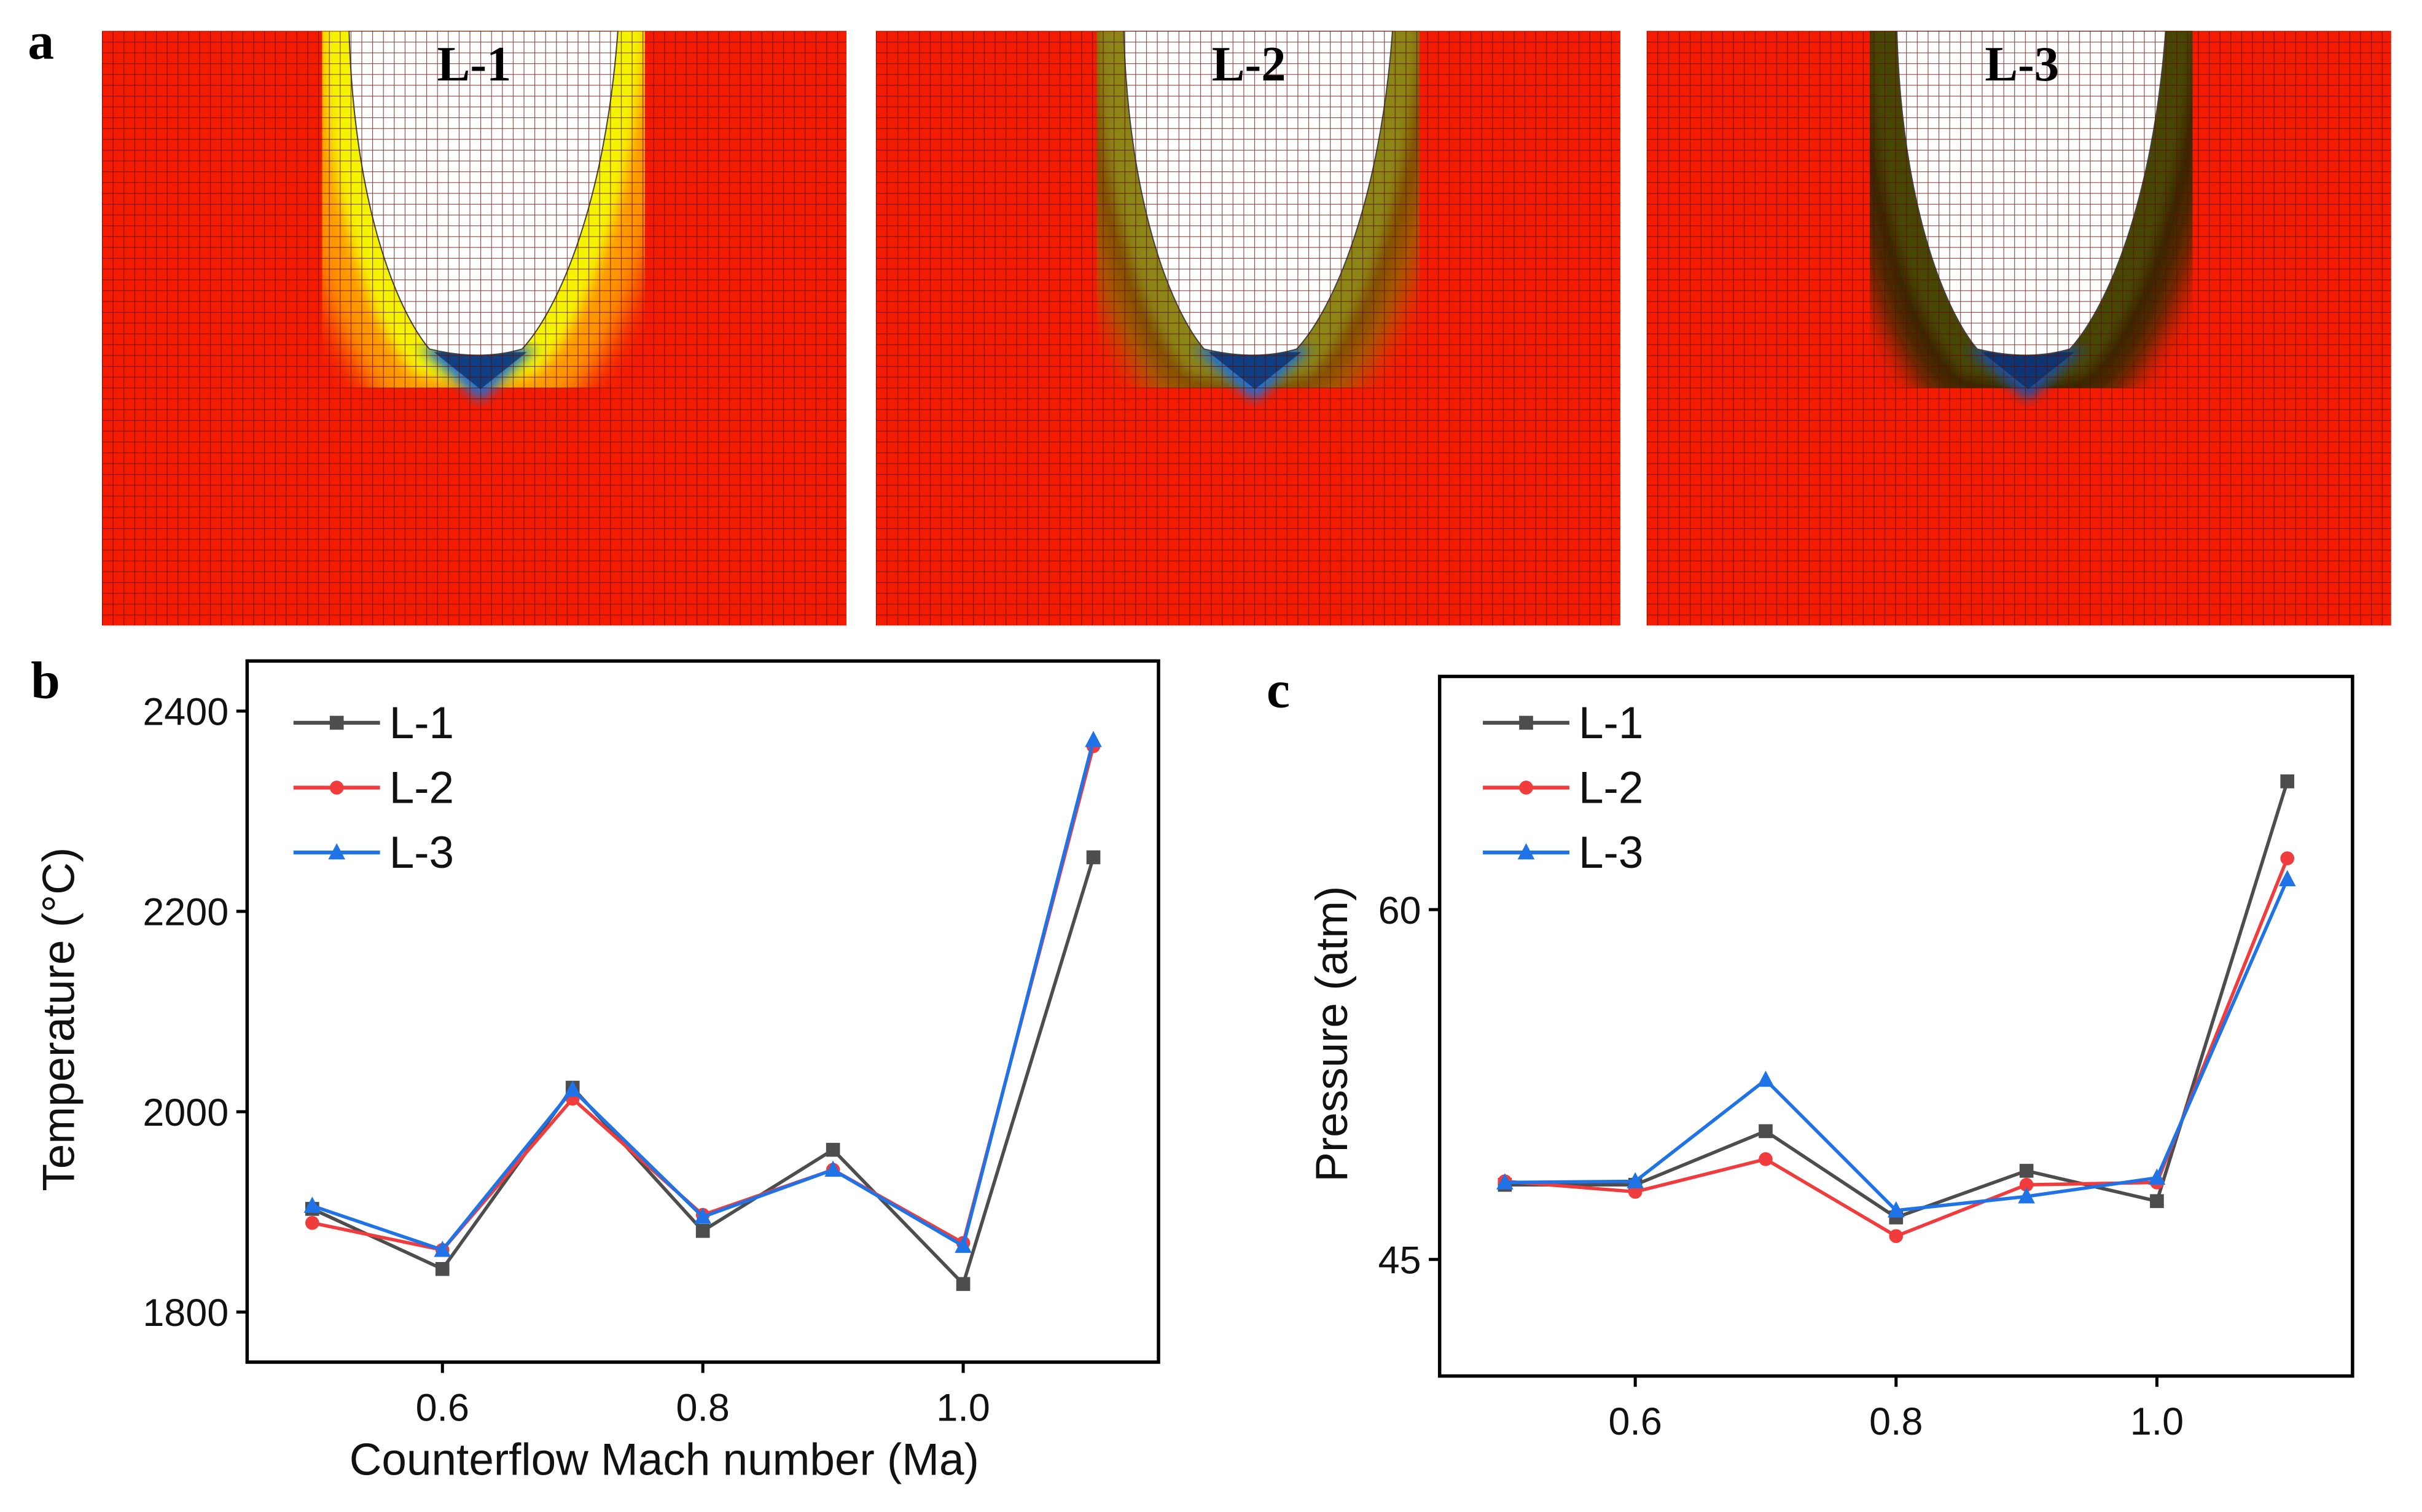  I want to click on y-tick-label: 2000, so click(186, 1113).